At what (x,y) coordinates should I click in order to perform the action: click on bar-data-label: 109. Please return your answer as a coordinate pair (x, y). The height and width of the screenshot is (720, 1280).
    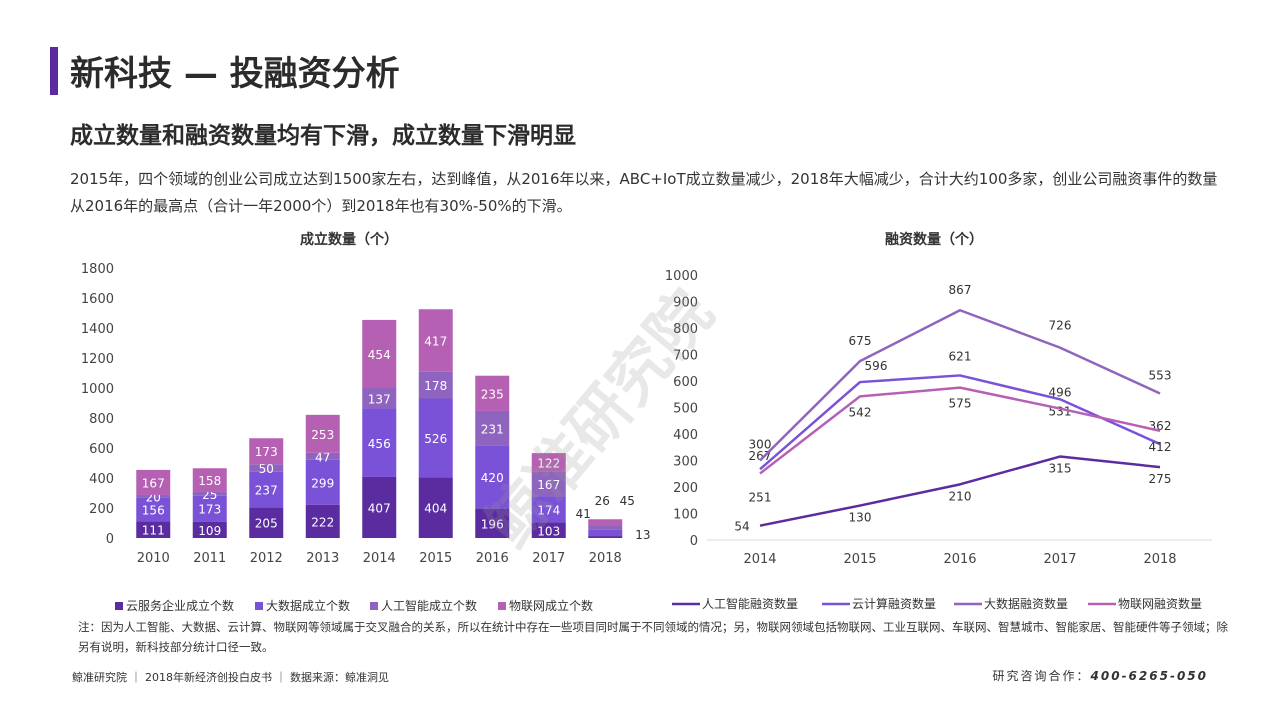
    Looking at the image, I should click on (209, 531).